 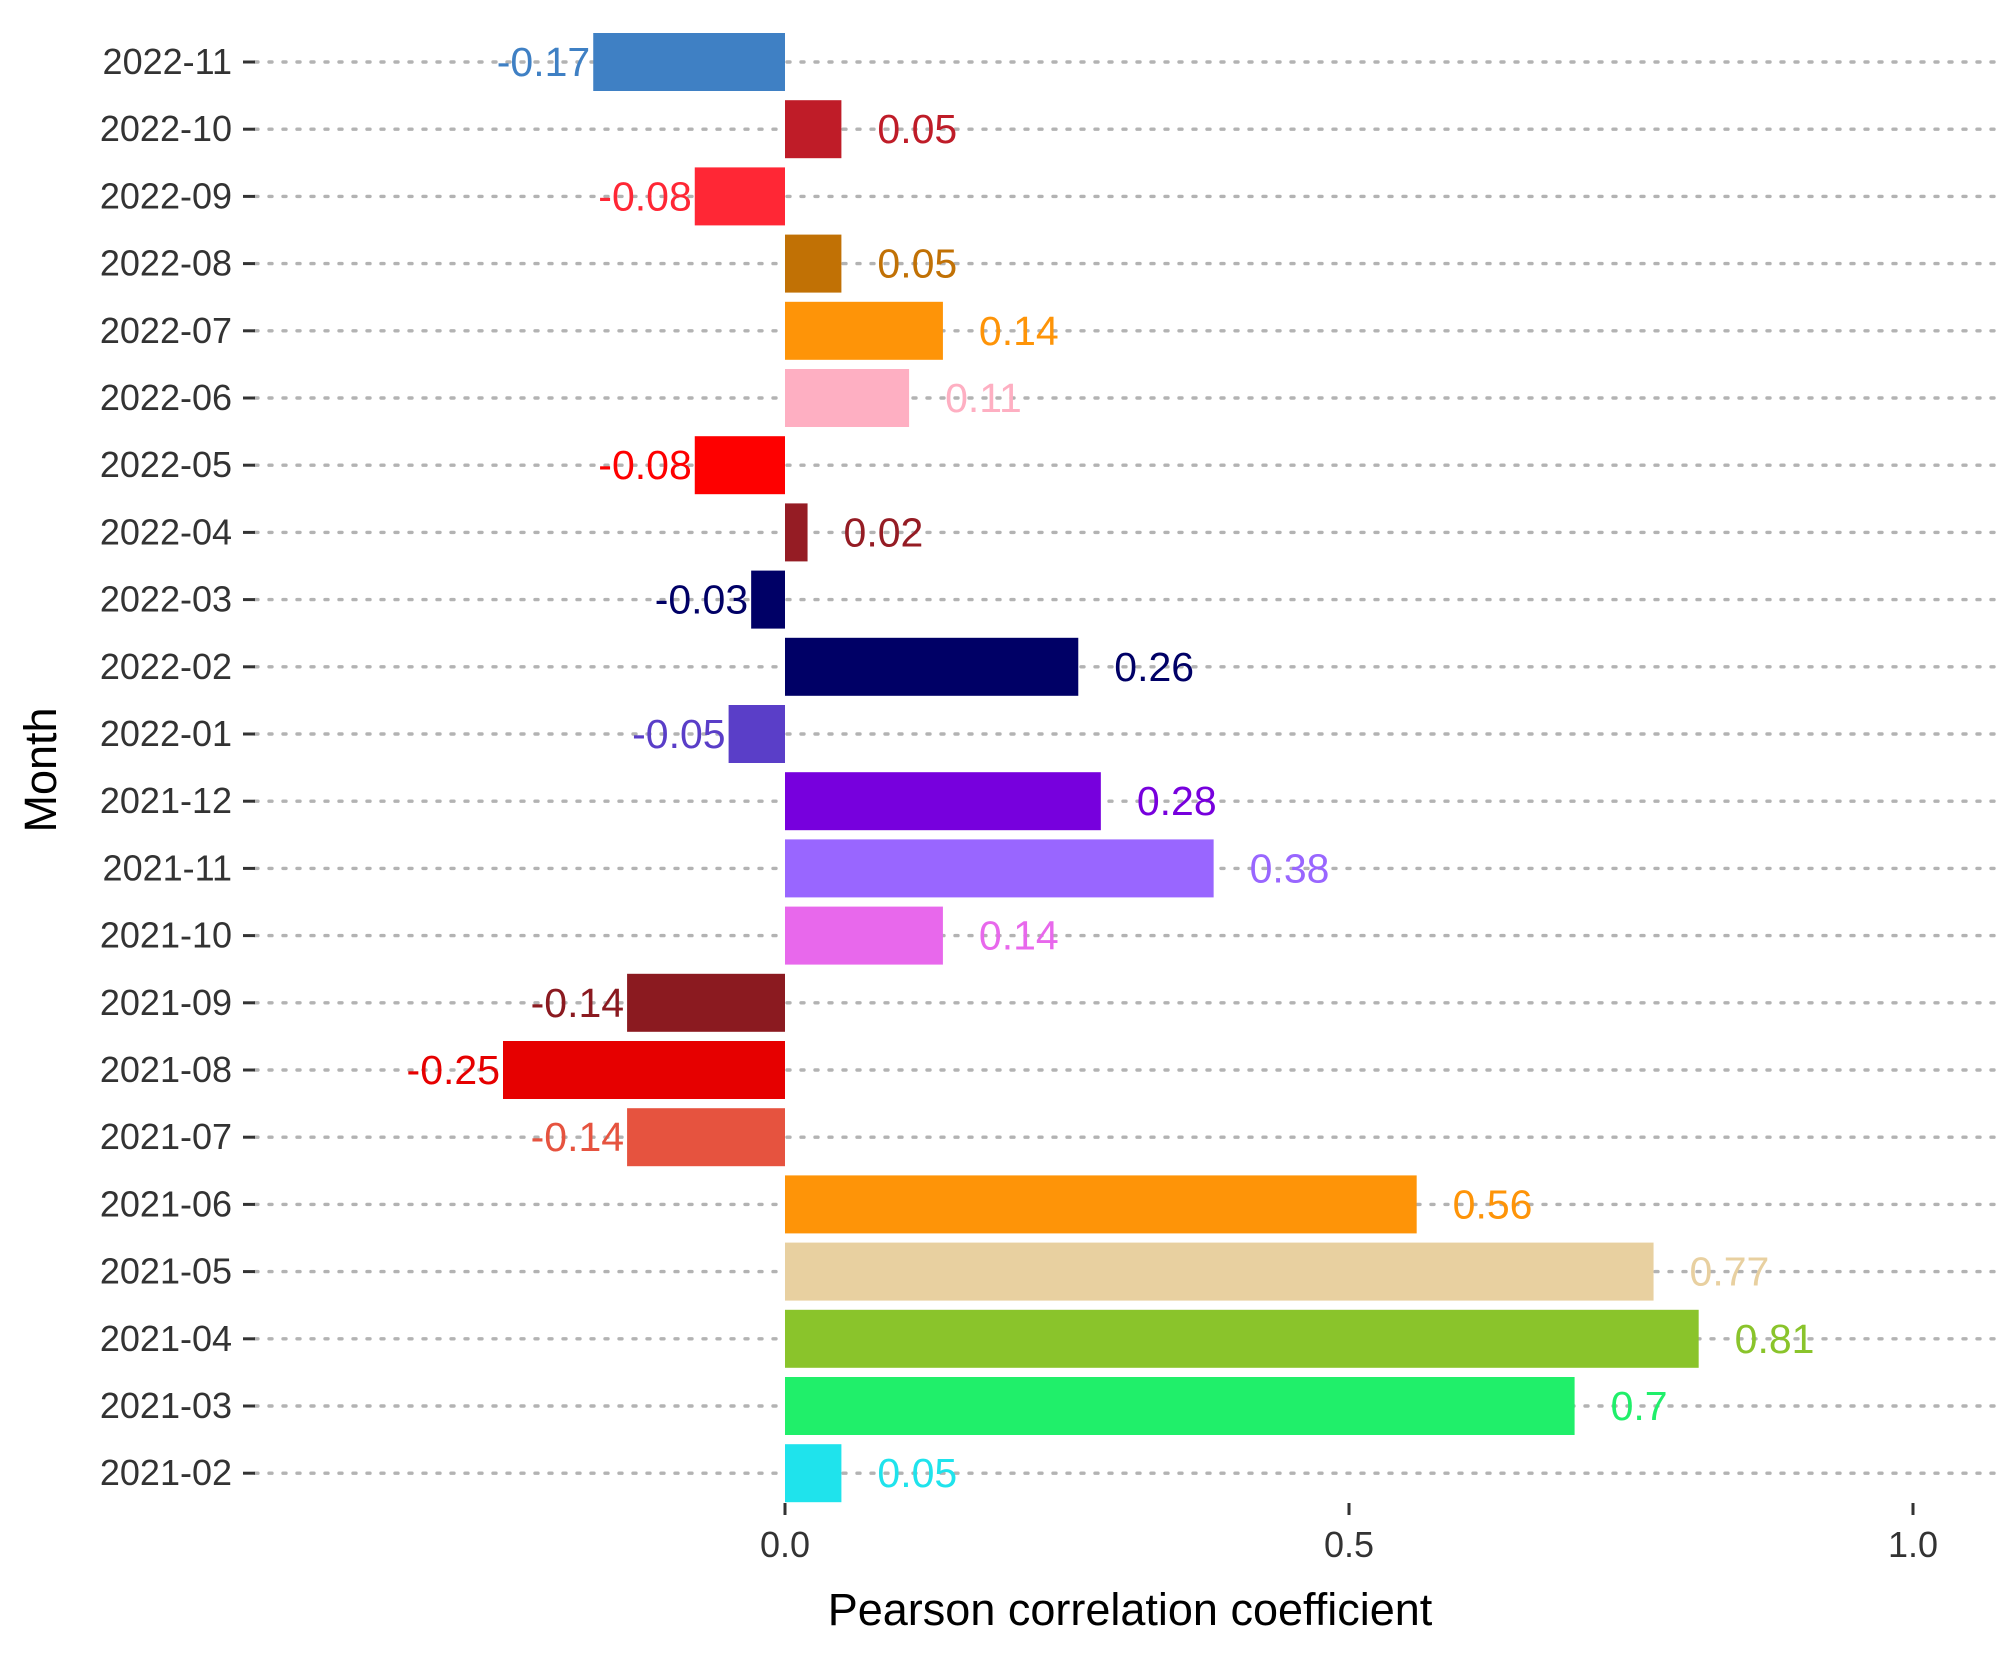 I want to click on y-axis-title: Month, so click(x=40, y=769).